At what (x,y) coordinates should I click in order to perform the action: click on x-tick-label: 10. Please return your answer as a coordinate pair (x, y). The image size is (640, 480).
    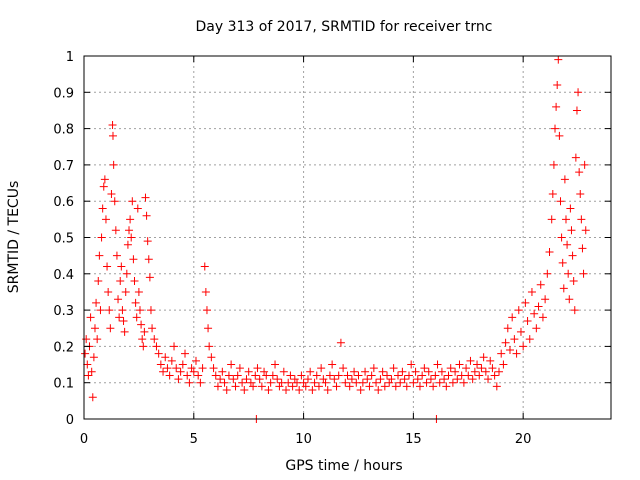
    Looking at the image, I should click on (303, 439).